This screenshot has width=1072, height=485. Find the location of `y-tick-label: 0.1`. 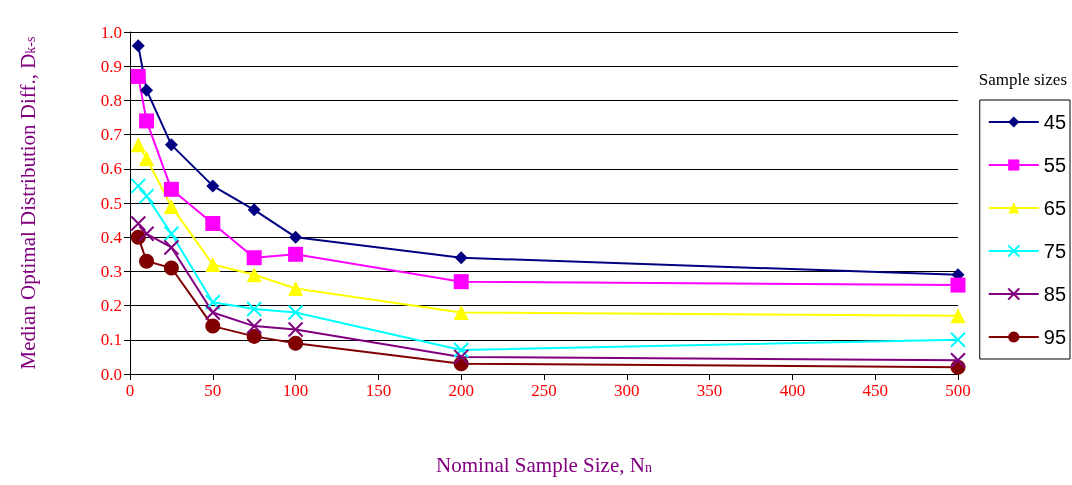

y-tick-label: 0.1 is located at coordinates (111, 340).